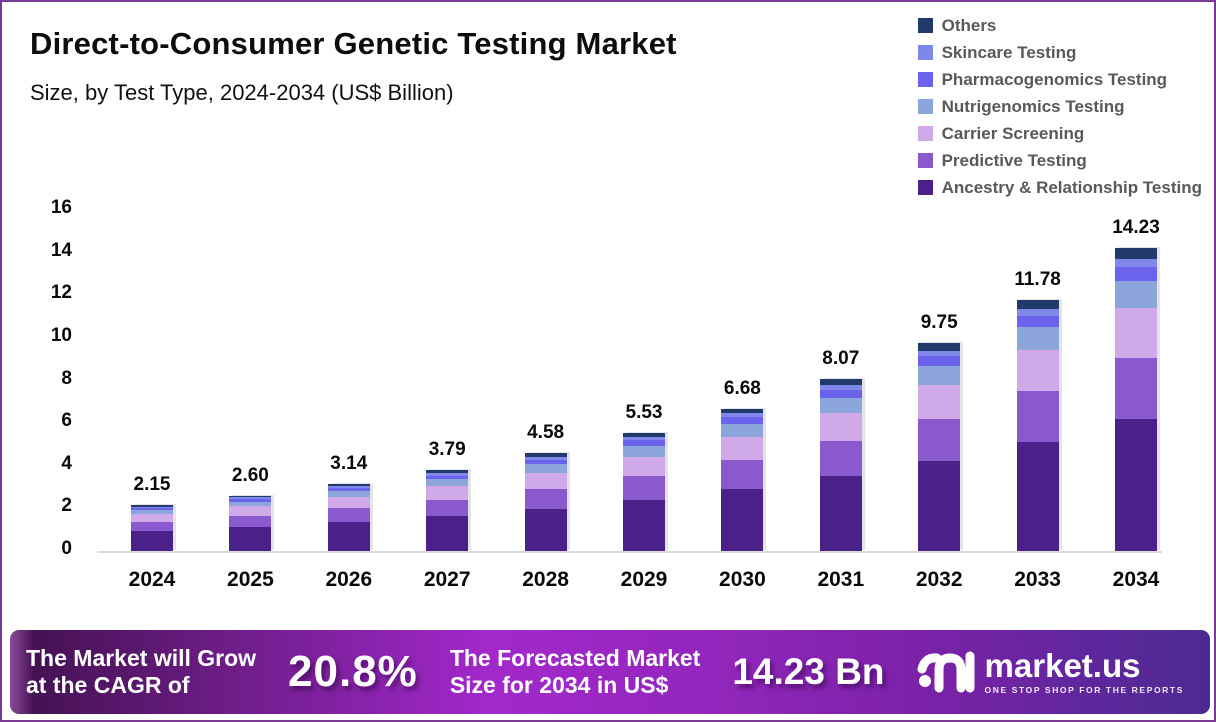 This screenshot has height=722, width=1216. Describe the element at coordinates (1037, 304) in the screenshot. I see `segment-others-2033` at that location.